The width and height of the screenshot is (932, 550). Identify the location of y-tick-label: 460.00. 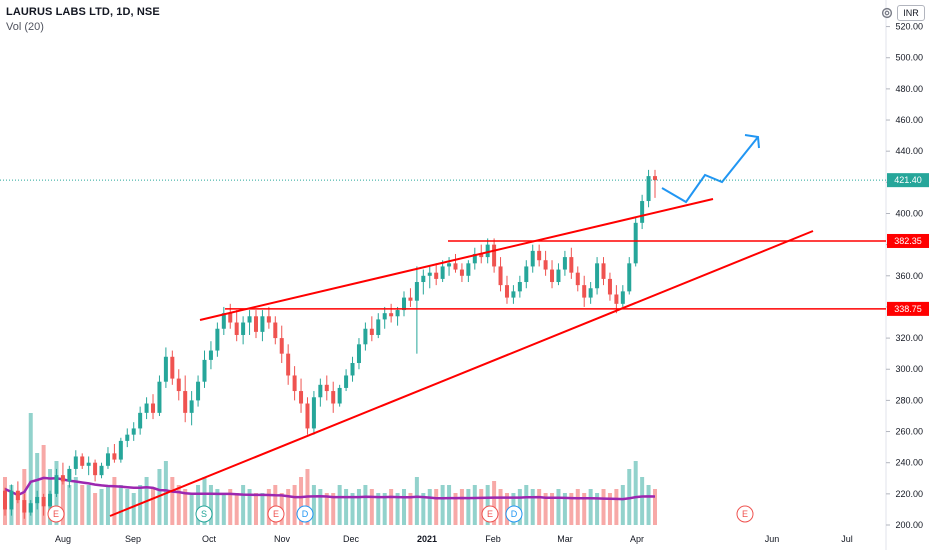
(909, 120).